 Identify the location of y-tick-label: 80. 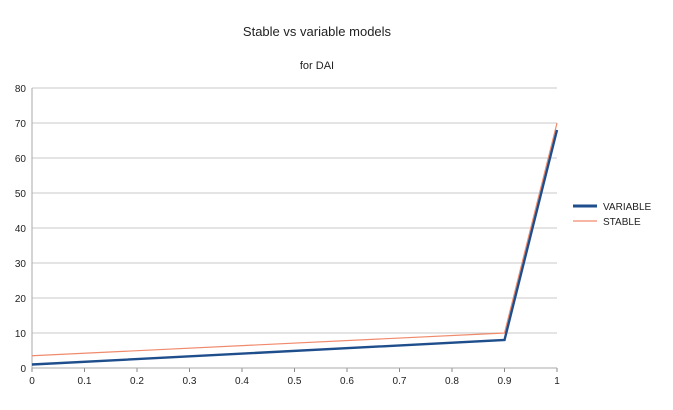
(21, 89).